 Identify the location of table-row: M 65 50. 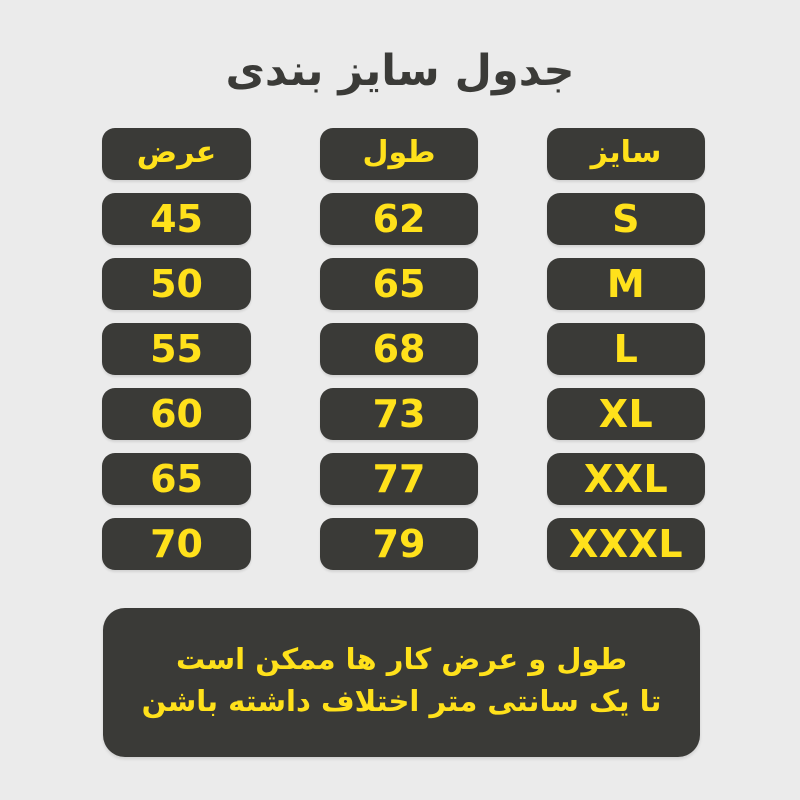
(400, 284).